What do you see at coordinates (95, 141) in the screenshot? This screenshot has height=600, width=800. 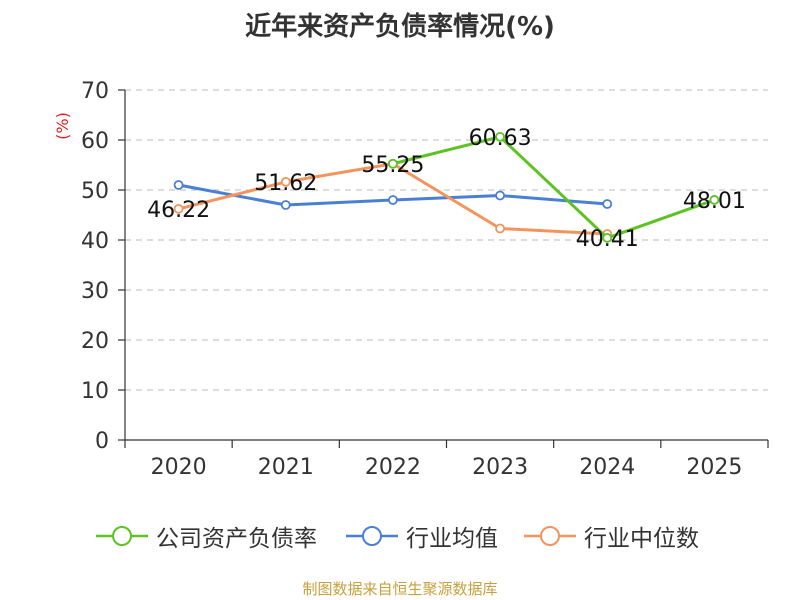 I see `y-tick-label: 60` at bounding box center [95, 141].